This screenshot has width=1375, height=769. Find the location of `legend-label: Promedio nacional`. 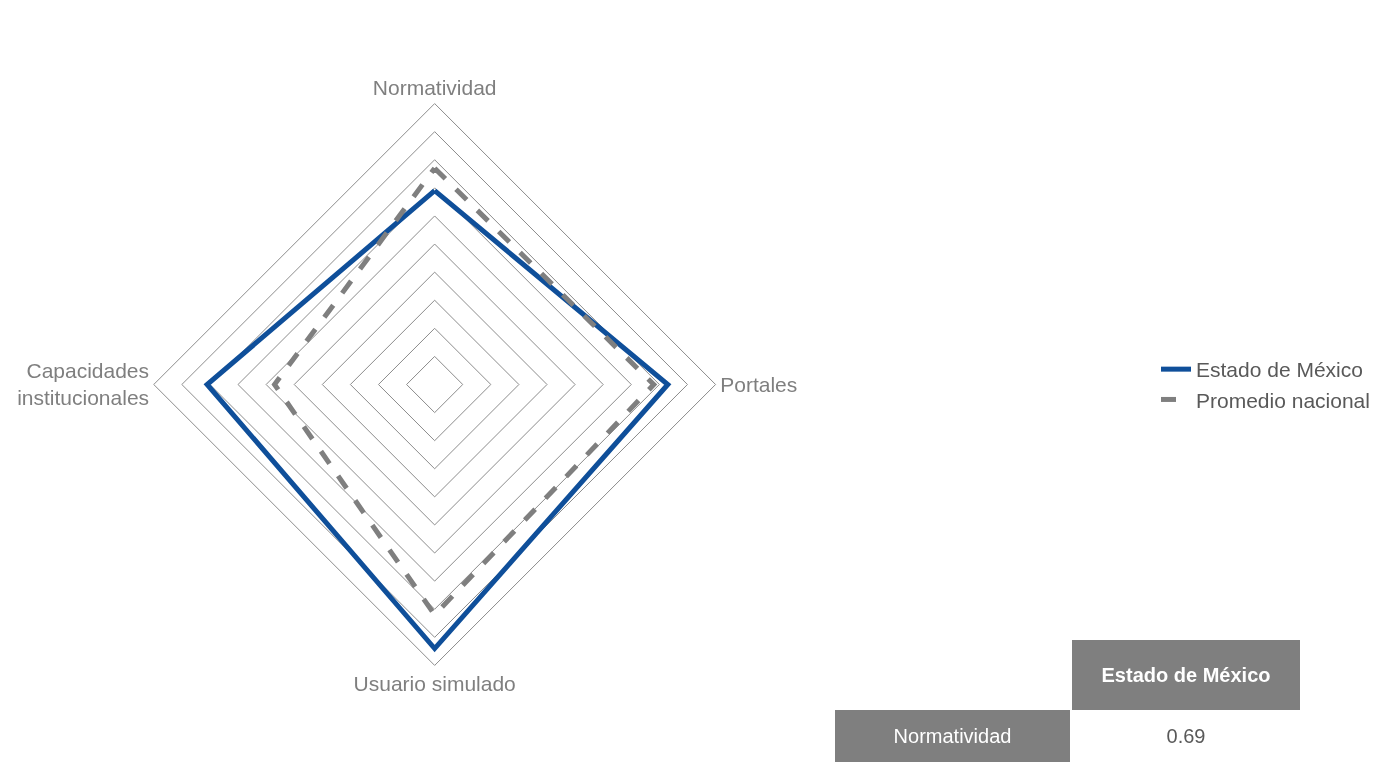

legend-label: Promedio nacional is located at coordinates (1283, 400).